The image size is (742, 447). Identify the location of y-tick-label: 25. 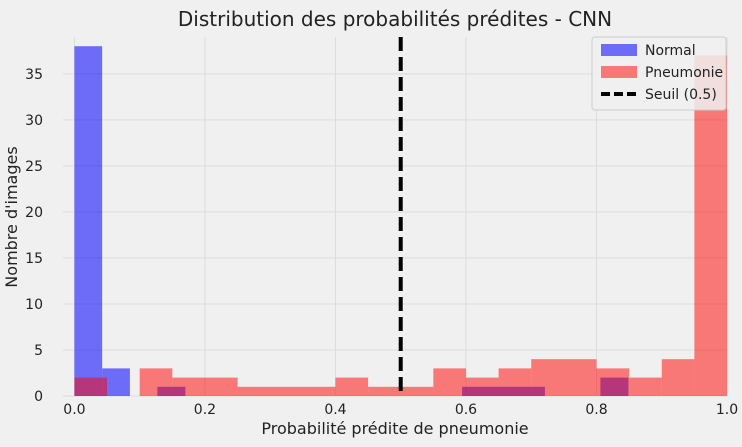
(34, 167).